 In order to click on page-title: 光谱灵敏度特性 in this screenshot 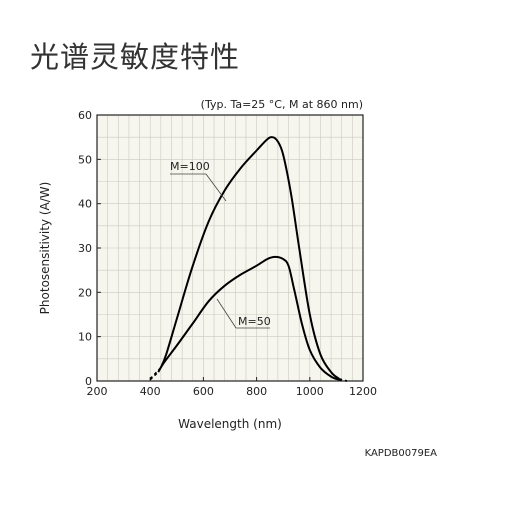, I will do `click(135, 57)`.